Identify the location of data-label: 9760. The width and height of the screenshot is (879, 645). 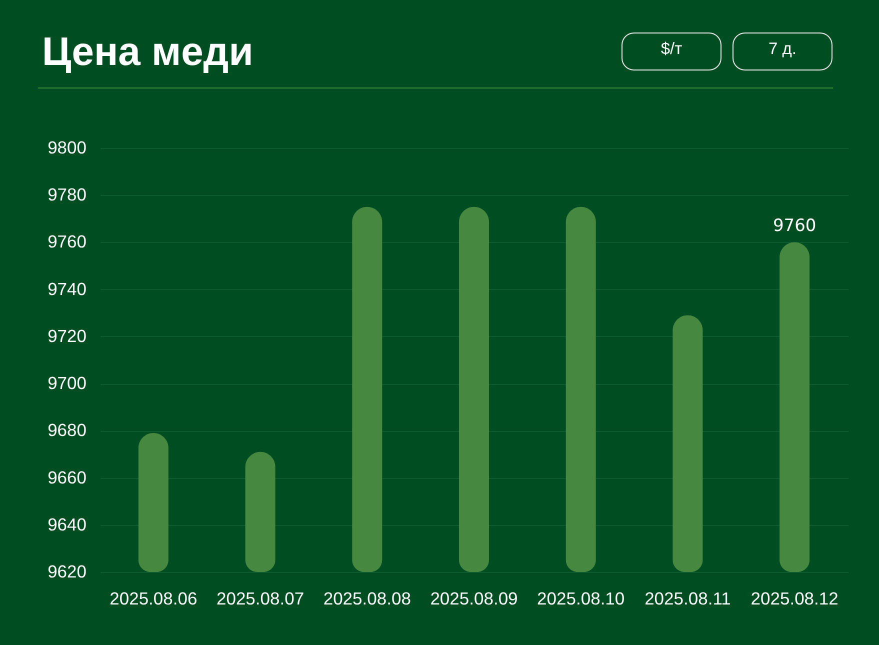
(794, 226).